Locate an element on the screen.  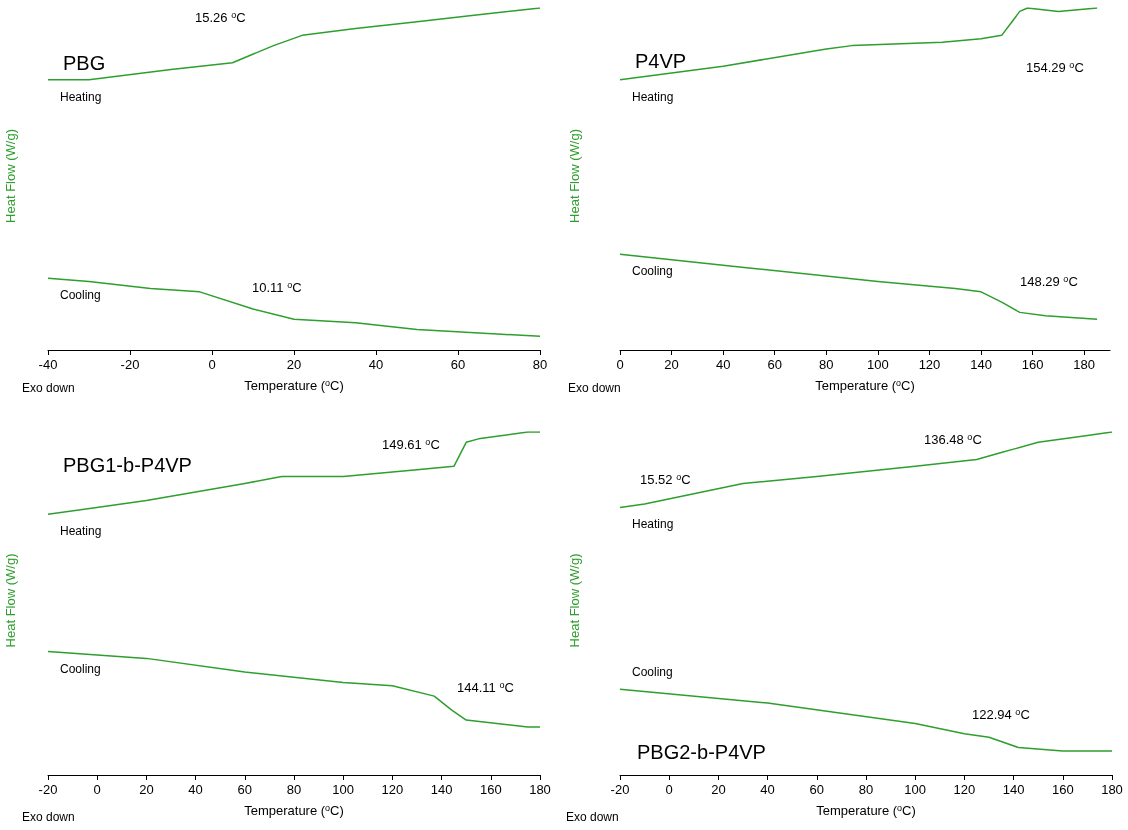
text: PBG1-b-P4VP is located at coordinates (127, 465).